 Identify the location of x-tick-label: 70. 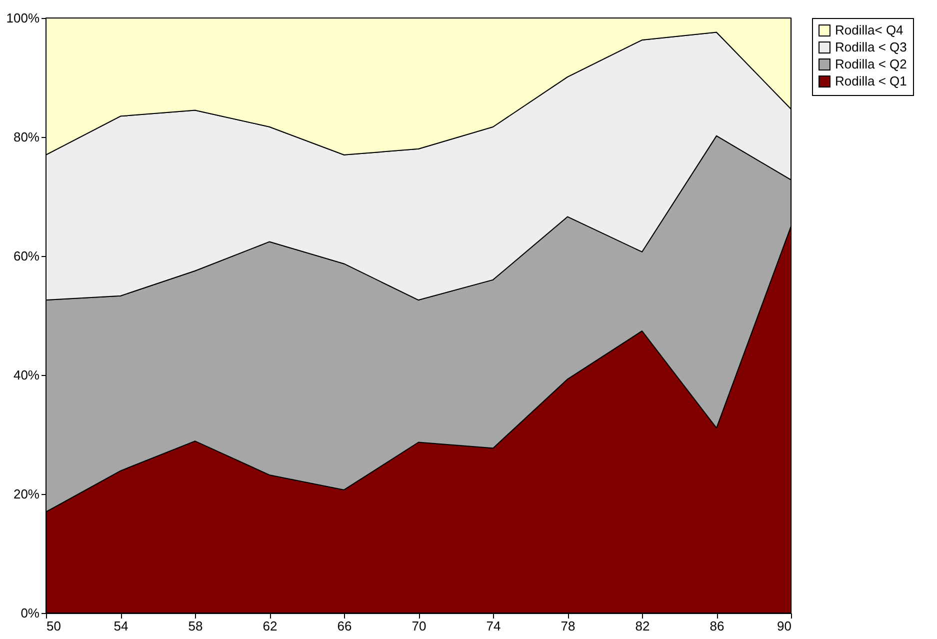
(419, 626).